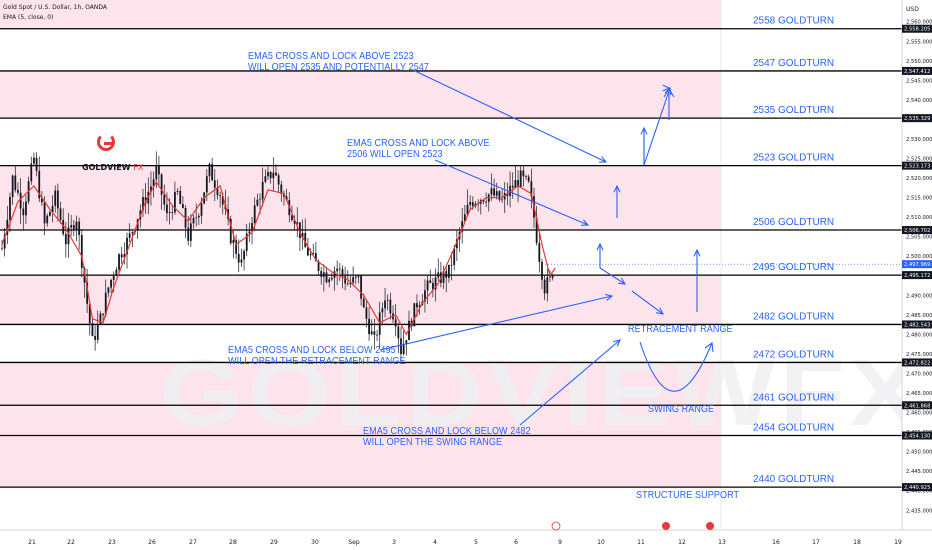 Image resolution: width=932 pixels, height=550 pixels. I want to click on structure-support-label: STRUCTURE SUPPORT, so click(687, 495).